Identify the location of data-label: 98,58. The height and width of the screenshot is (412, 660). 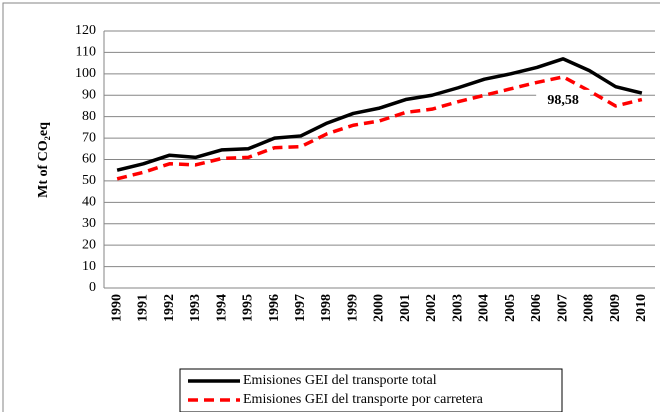
(563, 100).